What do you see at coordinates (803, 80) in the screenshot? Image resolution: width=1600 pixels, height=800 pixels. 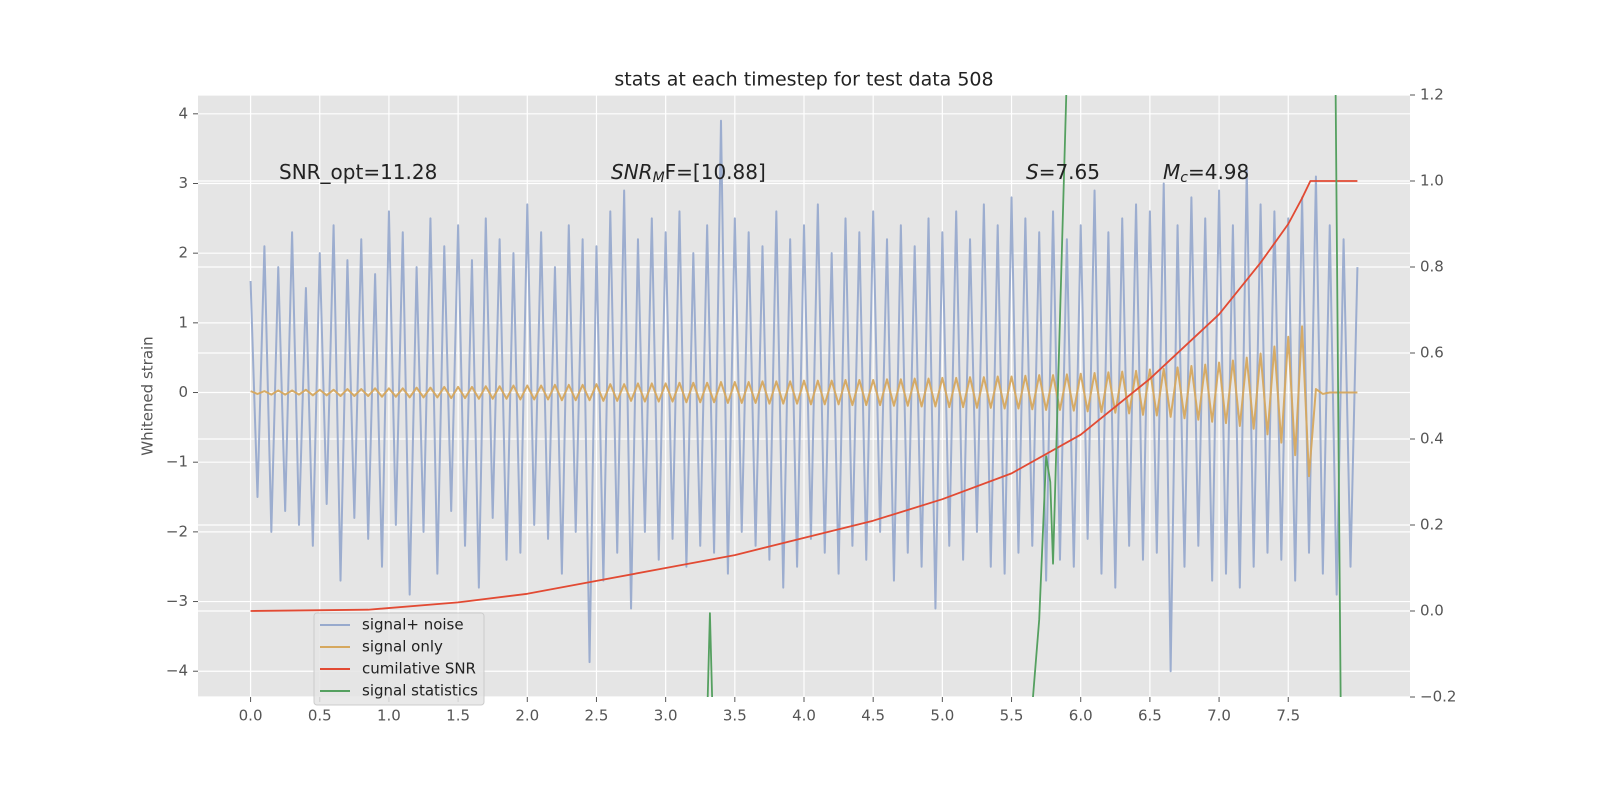 I see `chart-title: stats at each timestep for test data 508` at bounding box center [803, 80].